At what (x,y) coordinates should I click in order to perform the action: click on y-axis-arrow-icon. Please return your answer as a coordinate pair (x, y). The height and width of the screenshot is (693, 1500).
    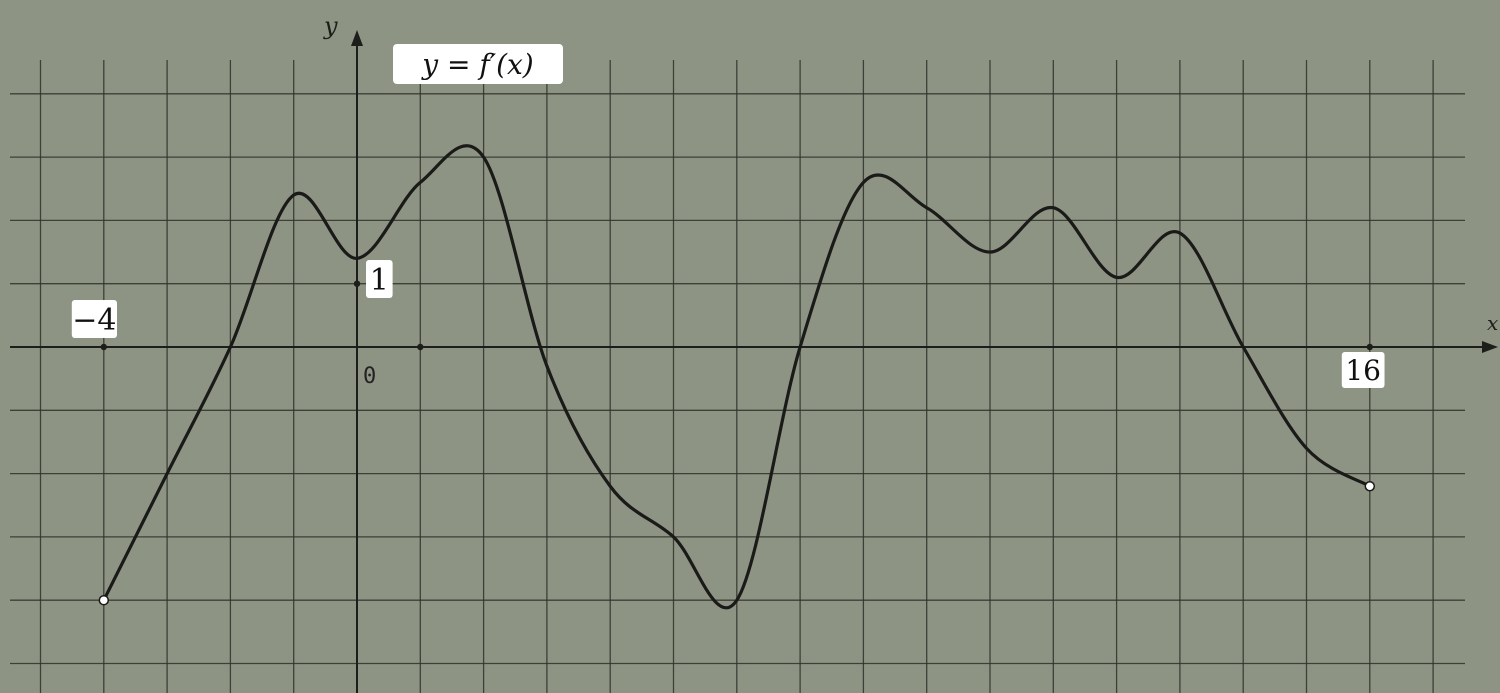
    Looking at the image, I should click on (357, 38).